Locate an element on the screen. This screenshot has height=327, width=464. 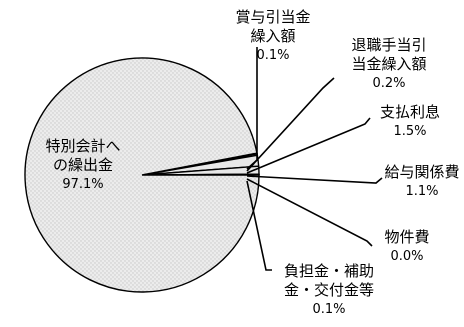
slice-value-label: 0.2% is located at coordinates (389, 83).